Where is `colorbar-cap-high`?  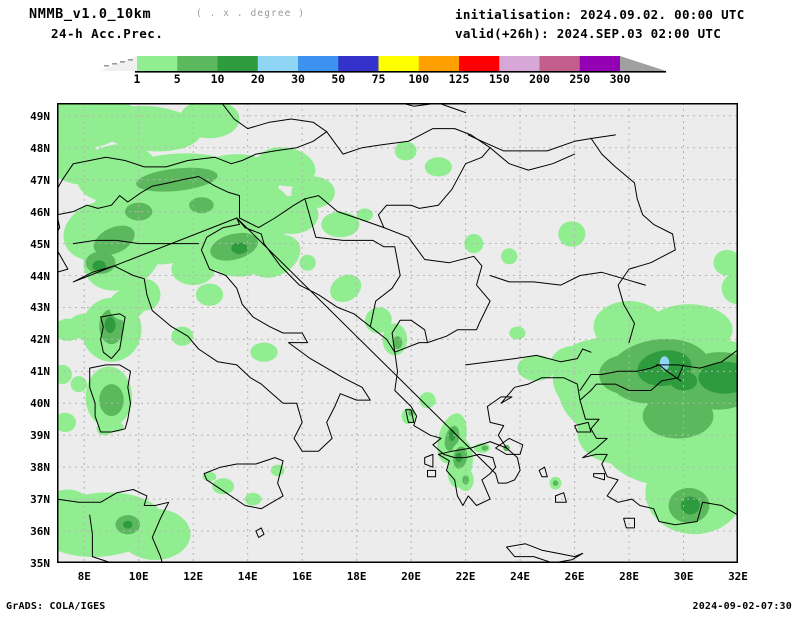 colorbar-cap-high is located at coordinates (643, 63).